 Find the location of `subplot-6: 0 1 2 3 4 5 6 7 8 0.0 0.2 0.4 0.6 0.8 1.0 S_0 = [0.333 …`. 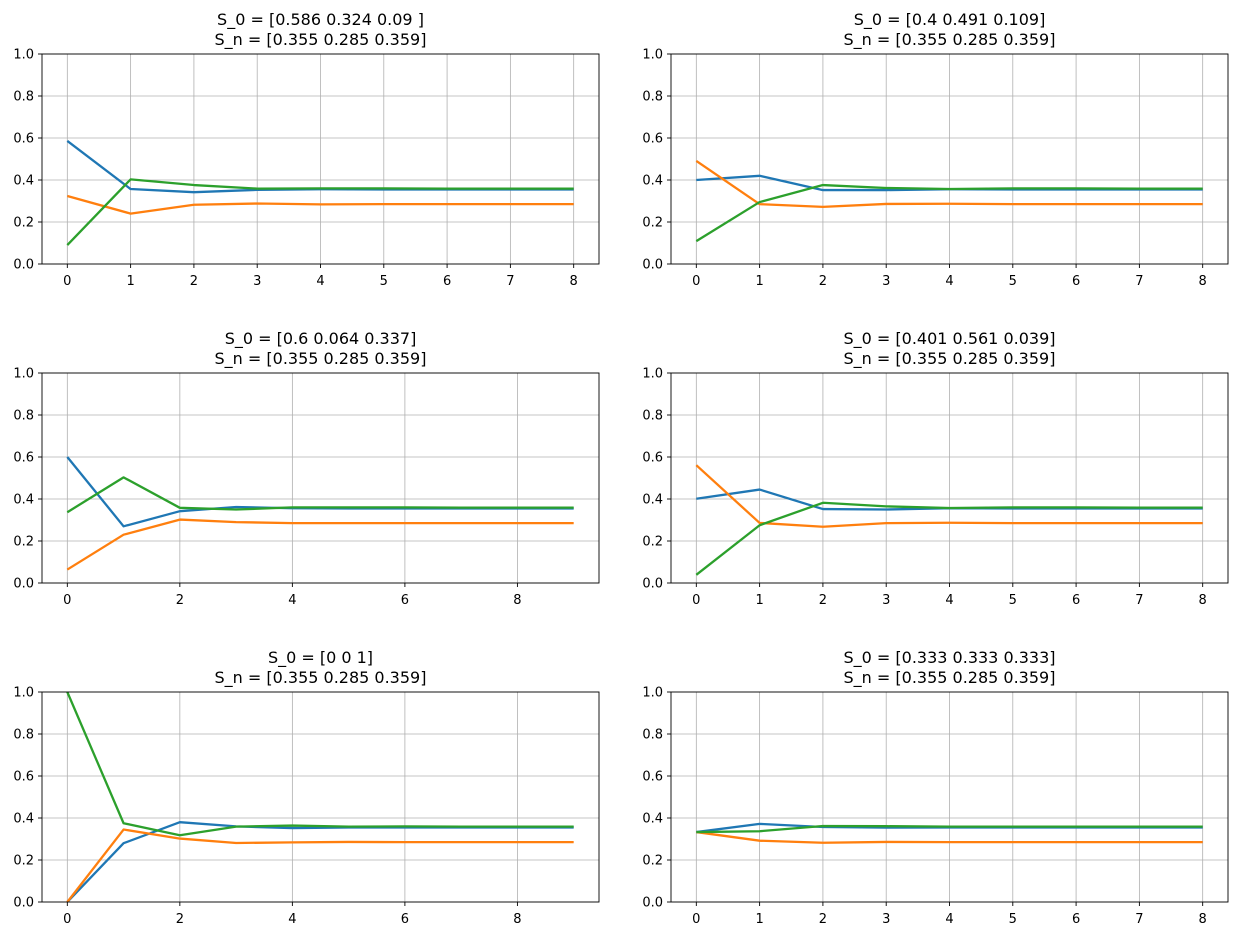

subplot-6: 0 1 2 3 4 5 6 7 8 0.0 0.2 0.4 0.6 0.8 1.0 S_0 = [0.333 … is located at coordinates (935, 787).